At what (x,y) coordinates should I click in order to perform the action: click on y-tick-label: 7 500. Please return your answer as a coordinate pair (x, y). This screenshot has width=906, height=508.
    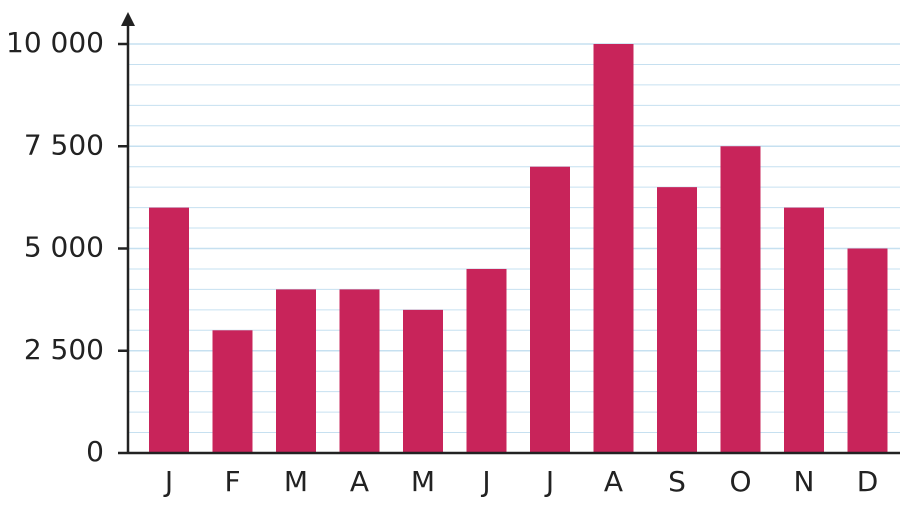
    Looking at the image, I should click on (64, 144).